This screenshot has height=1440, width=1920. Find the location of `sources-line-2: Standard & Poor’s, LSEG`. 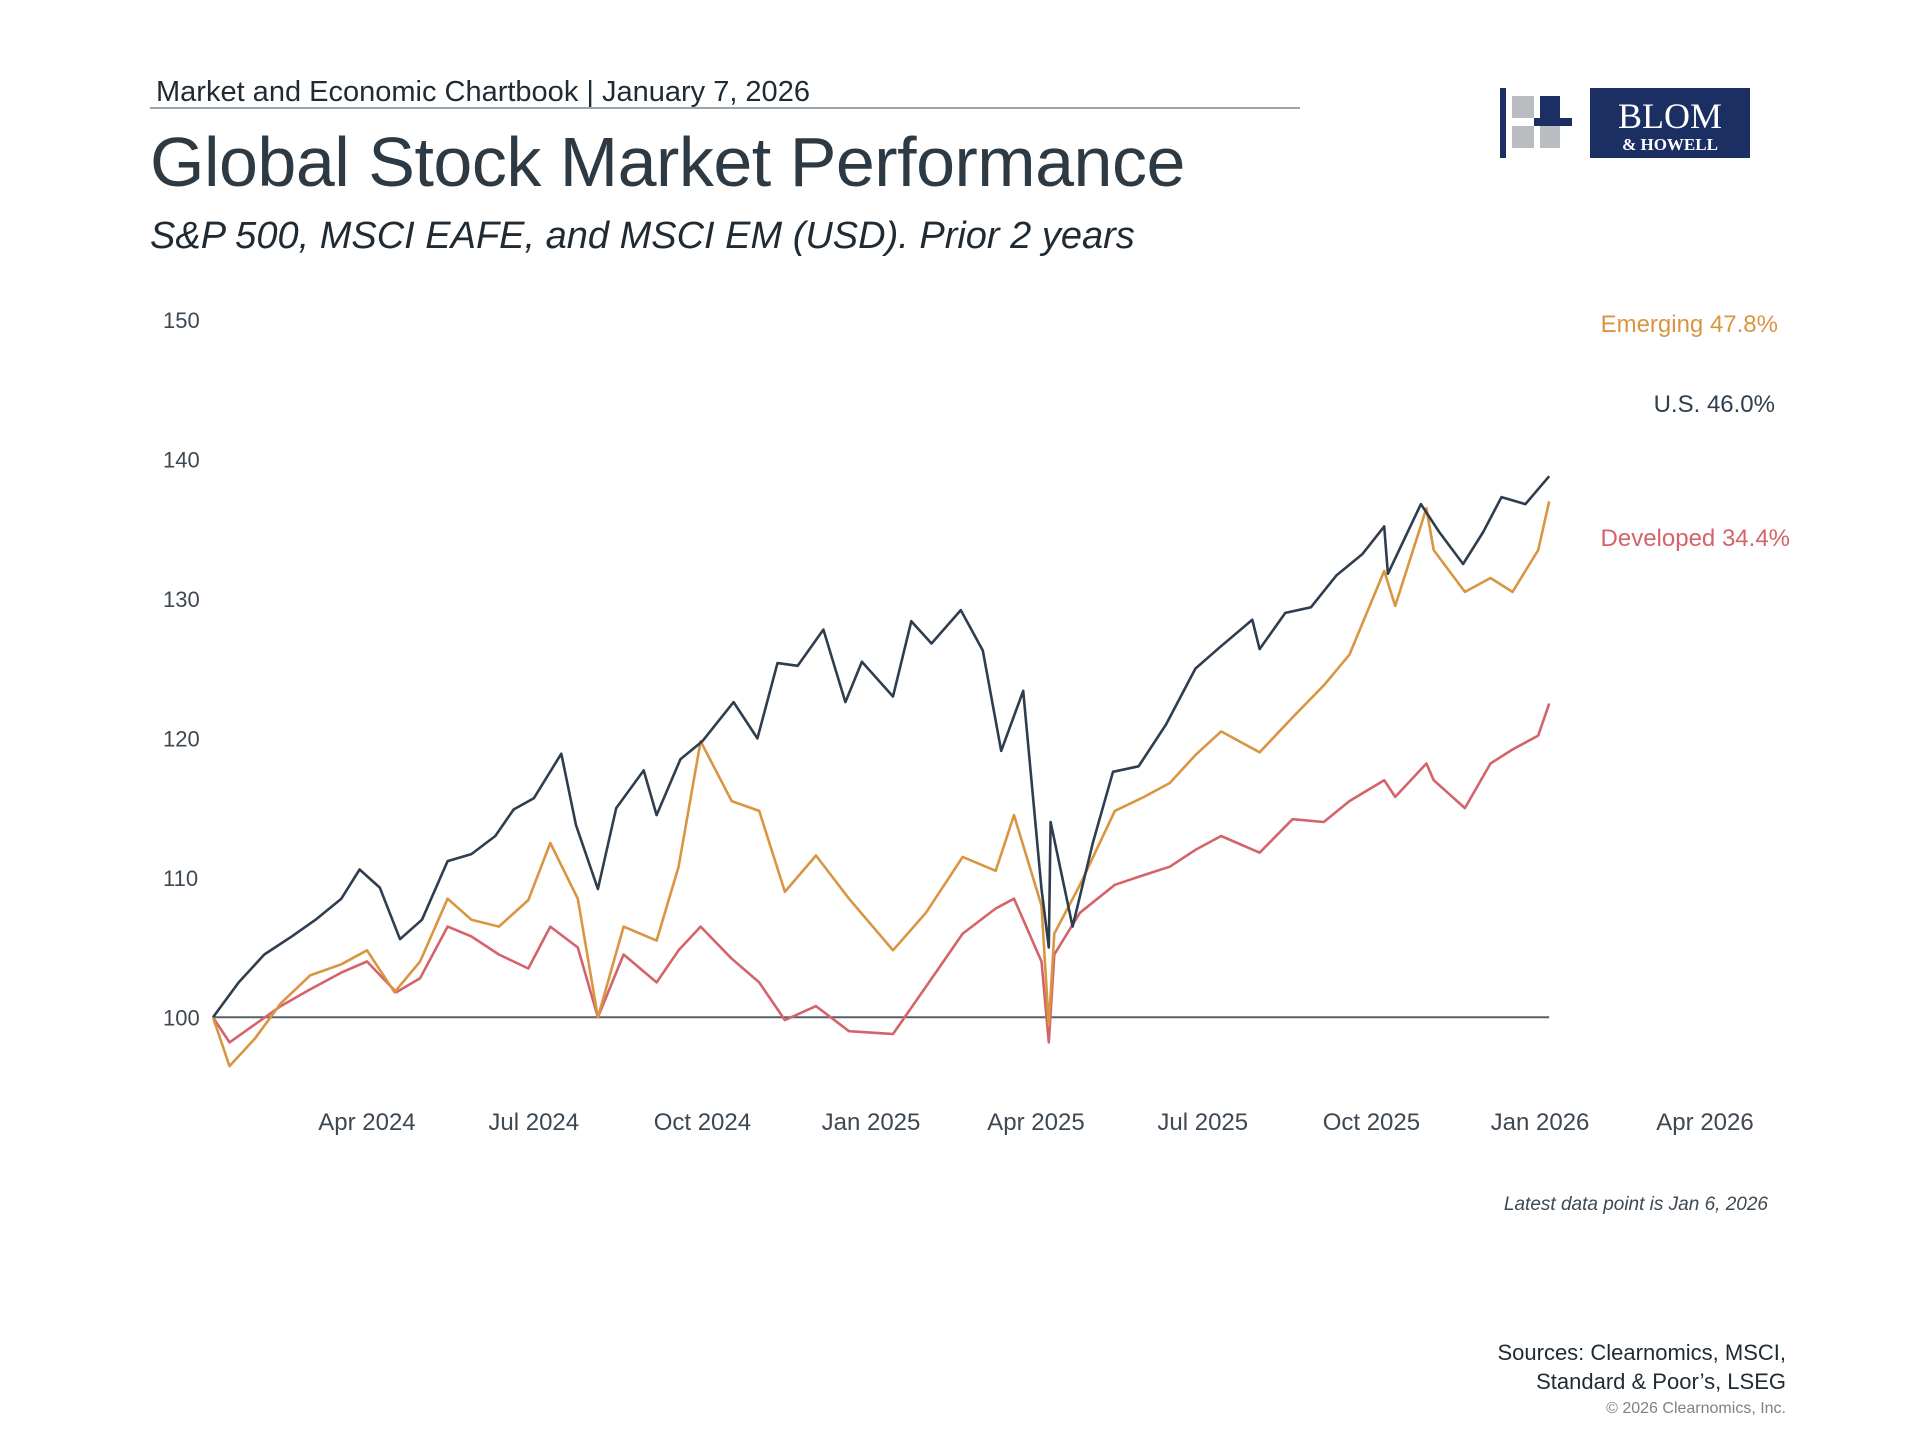

sources-line-2: Standard & Poor’s, LSEG is located at coordinates (1661, 1381).